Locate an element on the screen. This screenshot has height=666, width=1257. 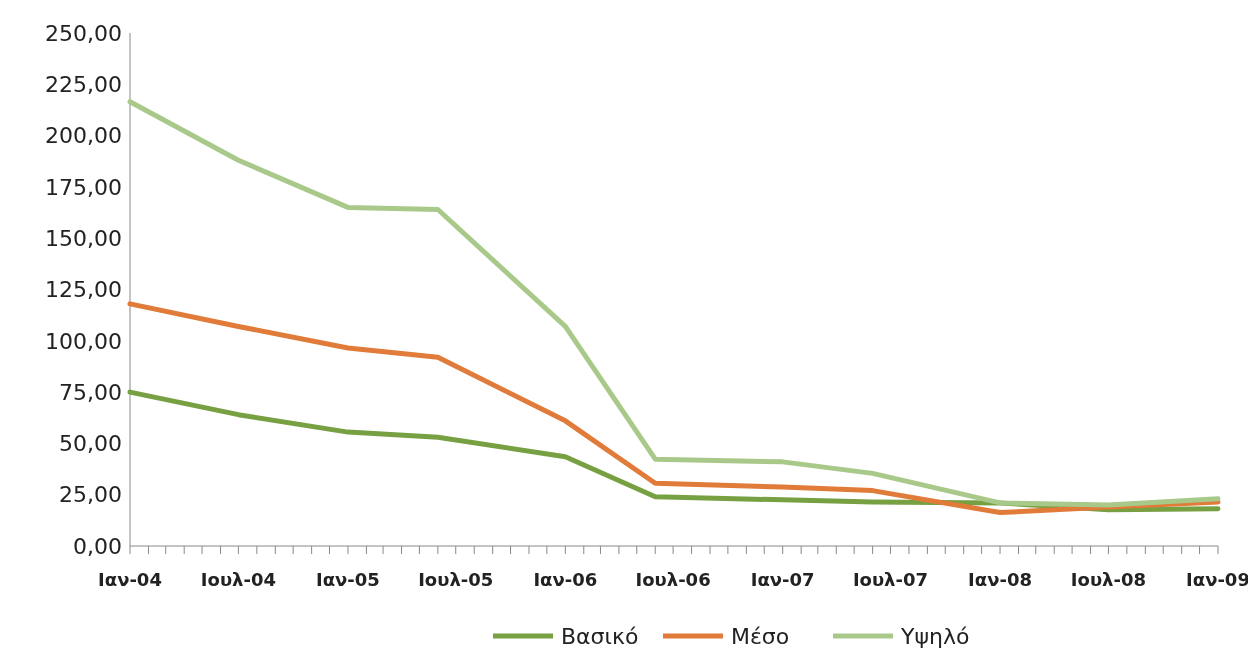
x-tick-label: Ιαν-08 is located at coordinates (1000, 579).